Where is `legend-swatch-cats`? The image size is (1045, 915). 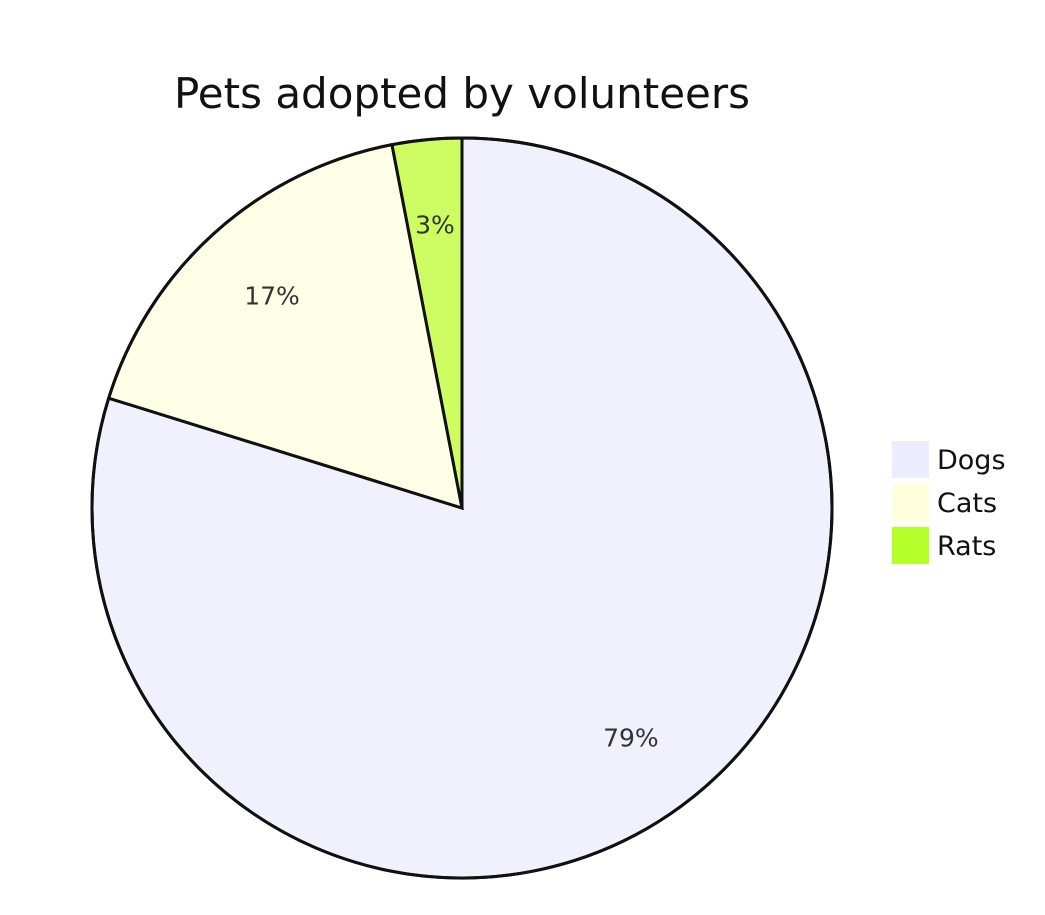
legend-swatch-cats is located at coordinates (910, 502).